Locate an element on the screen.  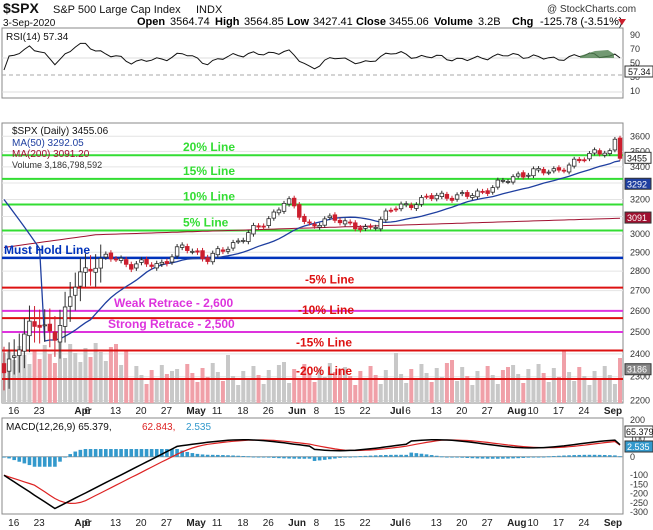
macd-histogram is located at coordinates (312, 458).